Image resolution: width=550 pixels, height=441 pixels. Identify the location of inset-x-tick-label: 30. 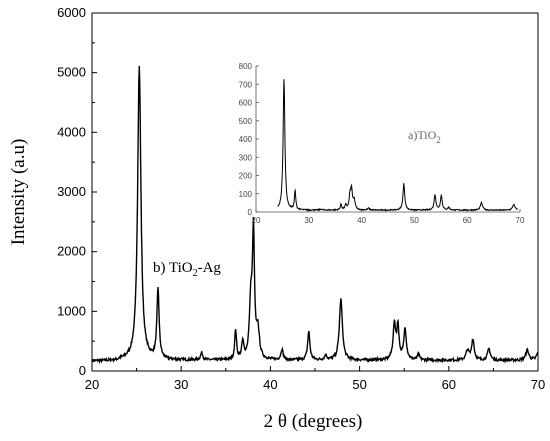
(308, 220).